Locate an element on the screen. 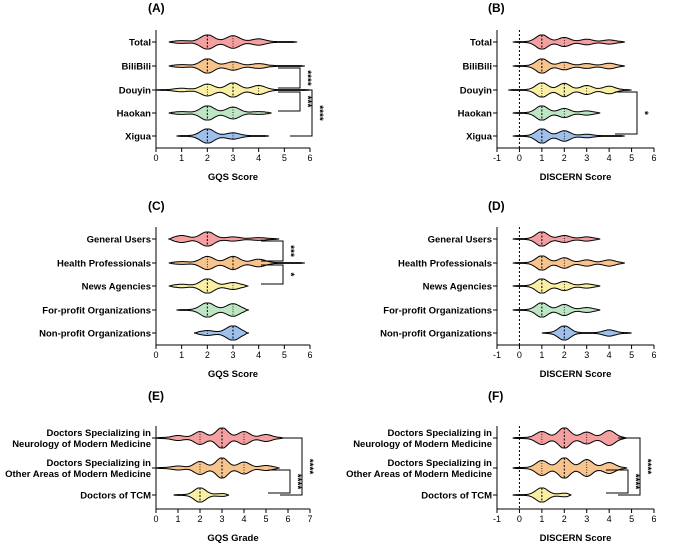  panel-letter: (E) is located at coordinates (156, 396).